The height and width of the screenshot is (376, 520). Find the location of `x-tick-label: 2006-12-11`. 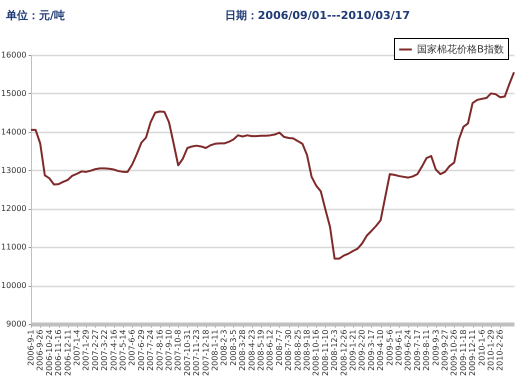

x-tick-label: 2006-12-11 is located at coordinates (67, 353).